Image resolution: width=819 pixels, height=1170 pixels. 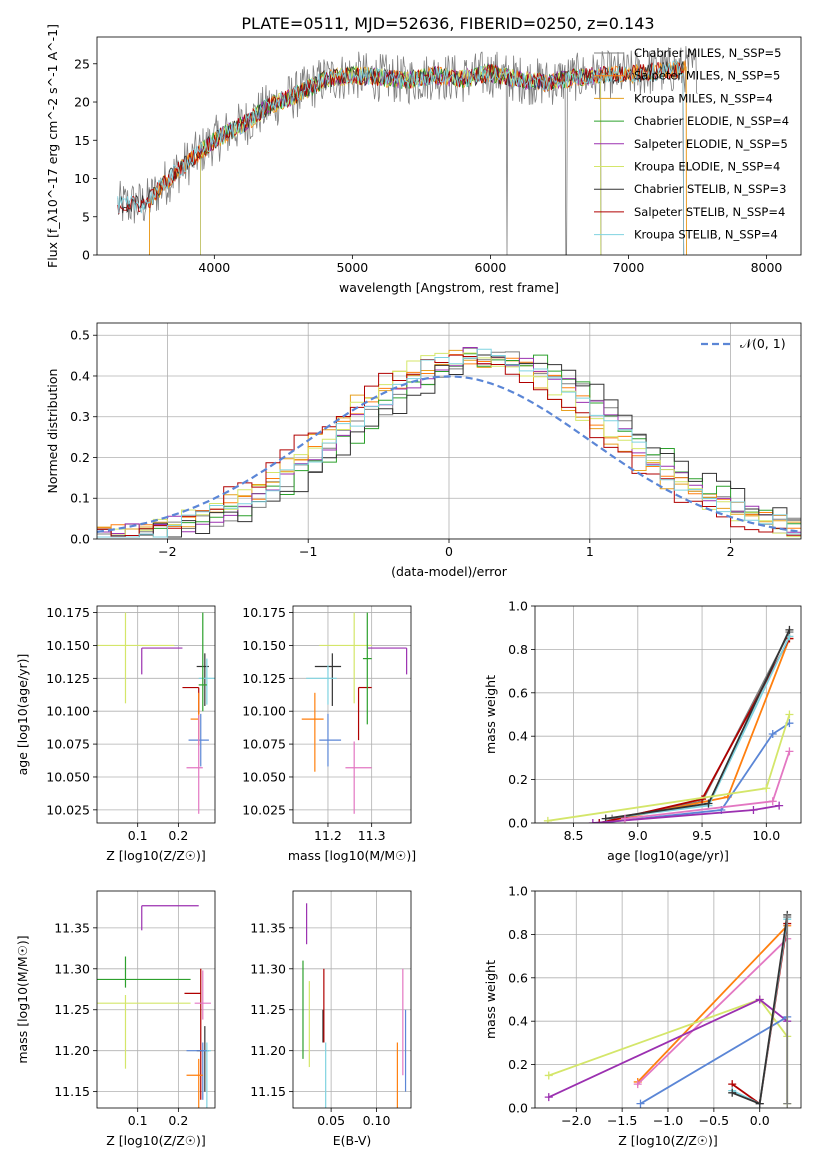 I want to click on y-tick-label: 11.30, so click(x=268, y=968).